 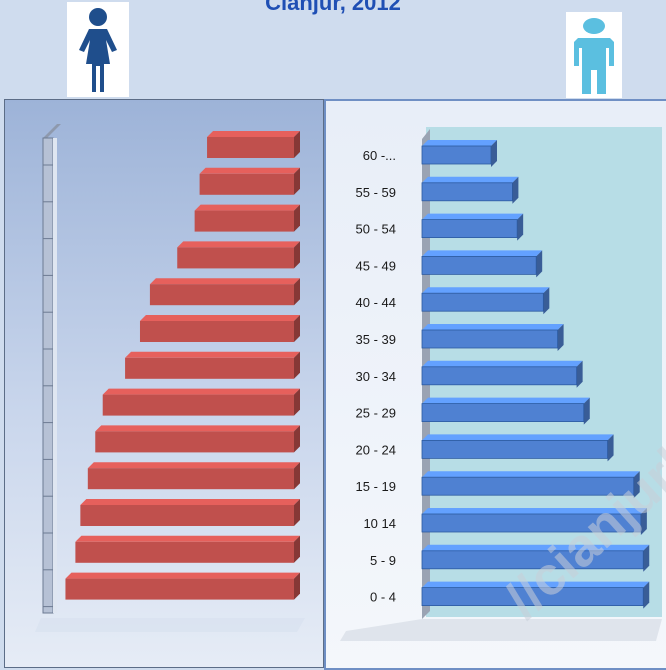 I want to click on female-person-icon, so click(x=98, y=50).